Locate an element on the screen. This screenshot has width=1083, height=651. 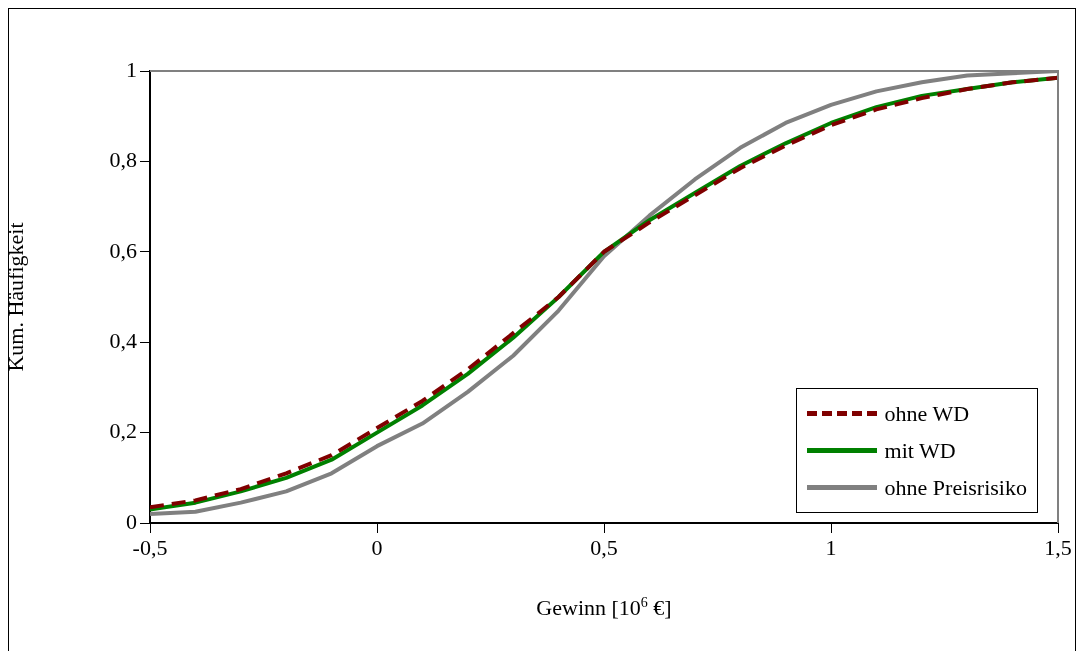
x-tick-label: -0,5 is located at coordinates (150, 547).